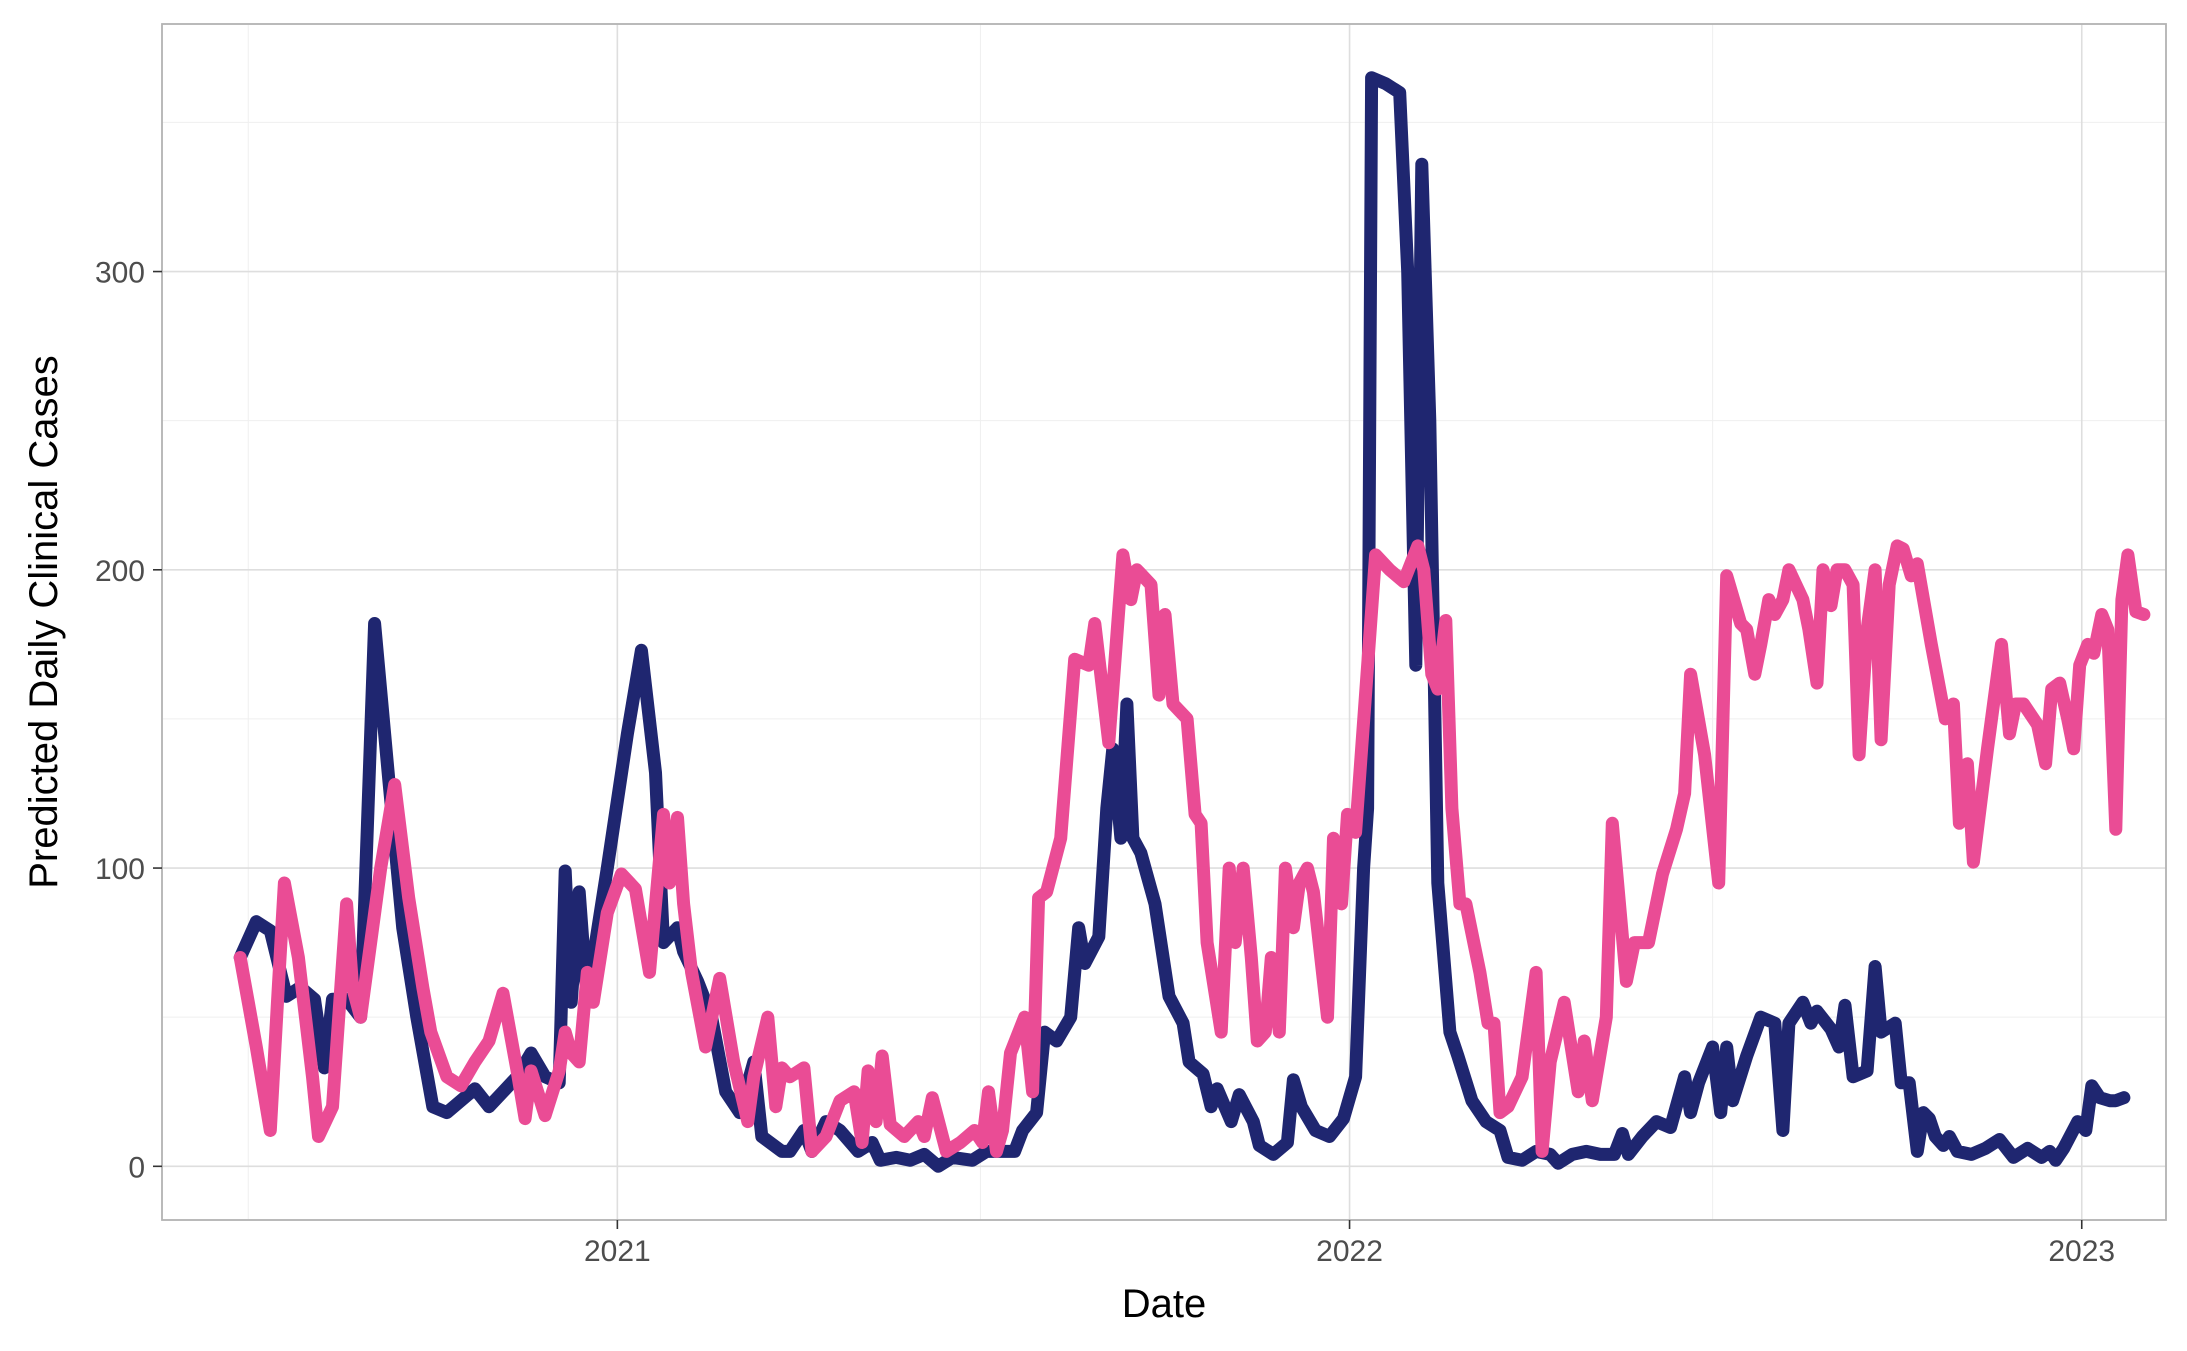  I want to click on x-tick-label: 2022, so click(1349, 1251).